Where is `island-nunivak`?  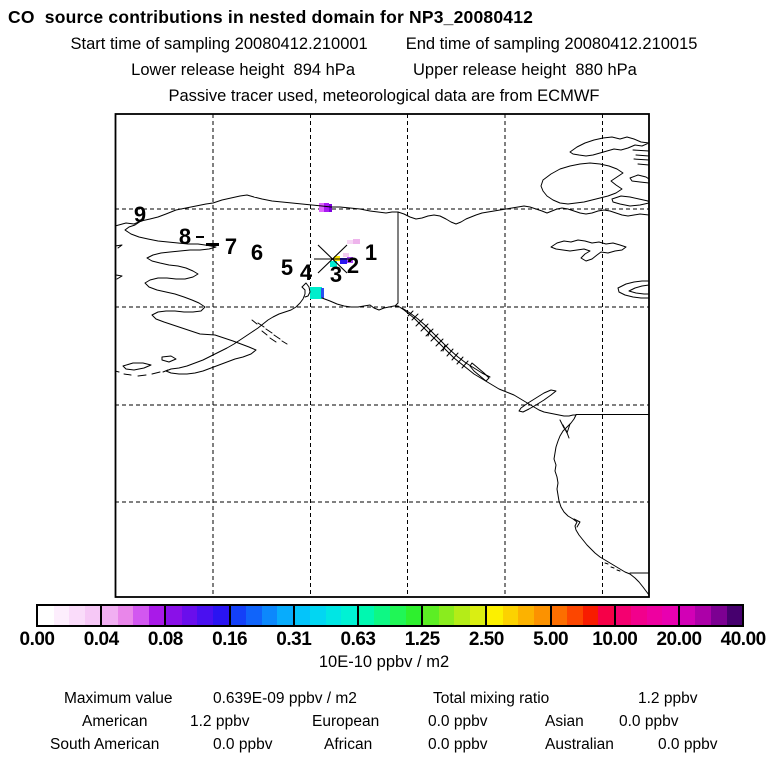 island-nunivak is located at coordinates (169, 359).